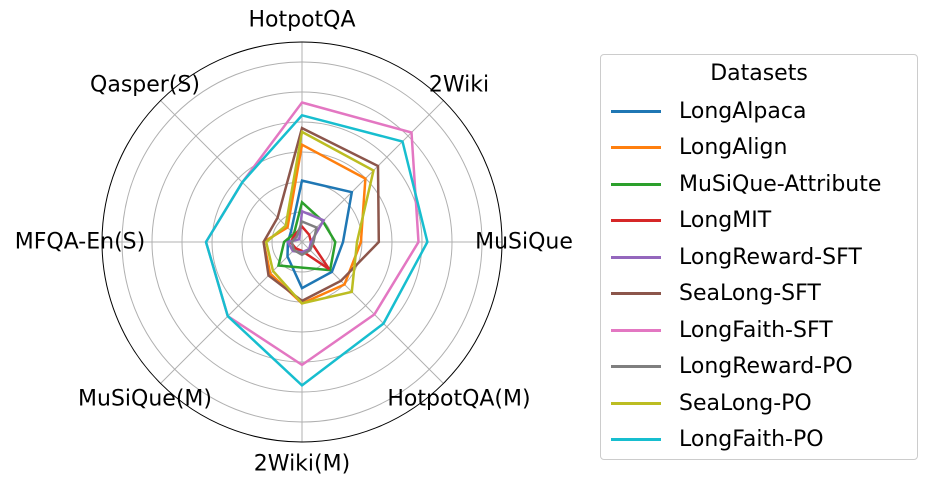  I want to click on series-line-longalign, so click(314, 223).